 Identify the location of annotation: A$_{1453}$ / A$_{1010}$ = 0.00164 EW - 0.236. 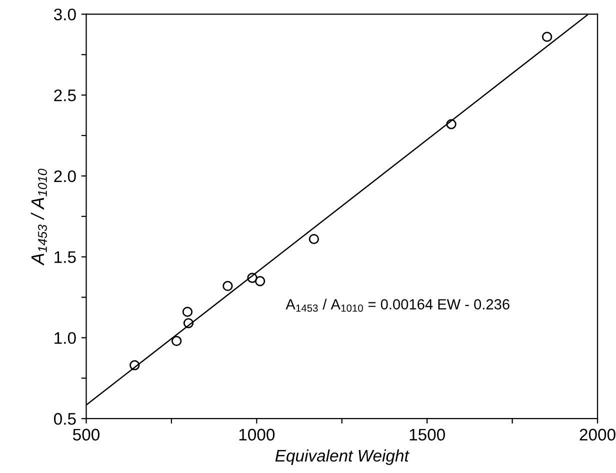
(398, 305).